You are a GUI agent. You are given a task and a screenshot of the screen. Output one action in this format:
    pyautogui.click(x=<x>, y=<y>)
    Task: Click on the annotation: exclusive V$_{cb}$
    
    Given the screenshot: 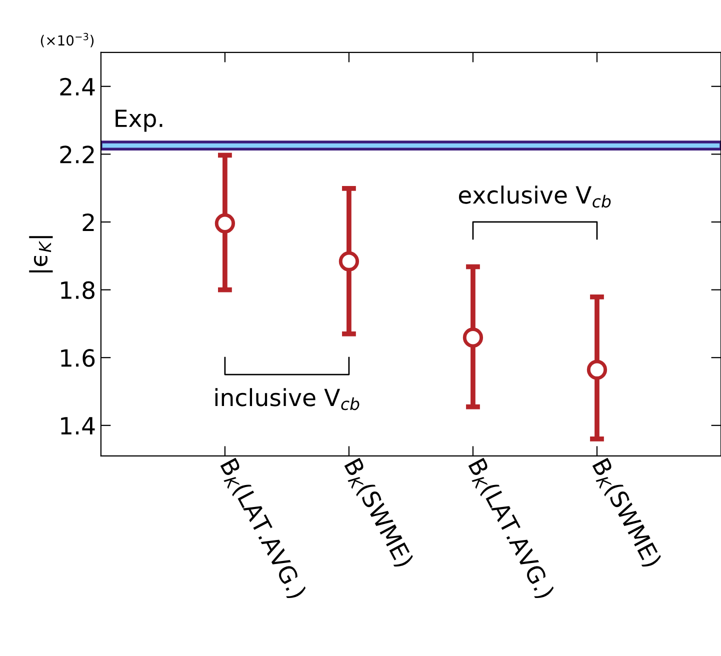 What is the action you would take?
    pyautogui.click(x=534, y=197)
    